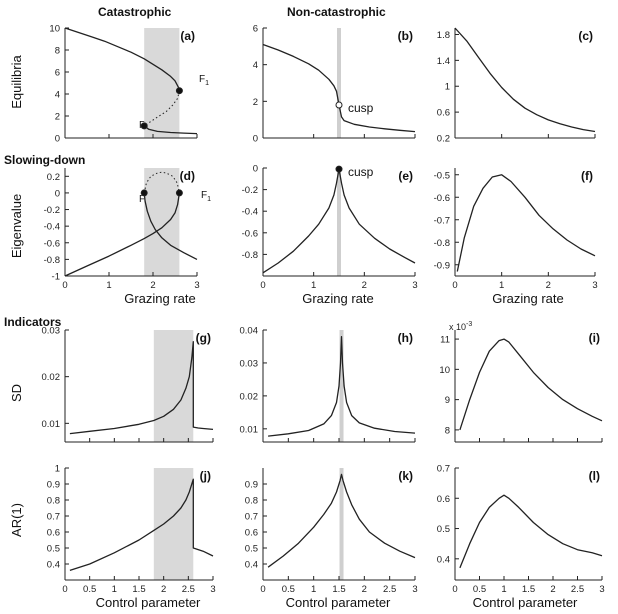  I want to click on y-tick-label-f: -0.7, so click(442, 220).